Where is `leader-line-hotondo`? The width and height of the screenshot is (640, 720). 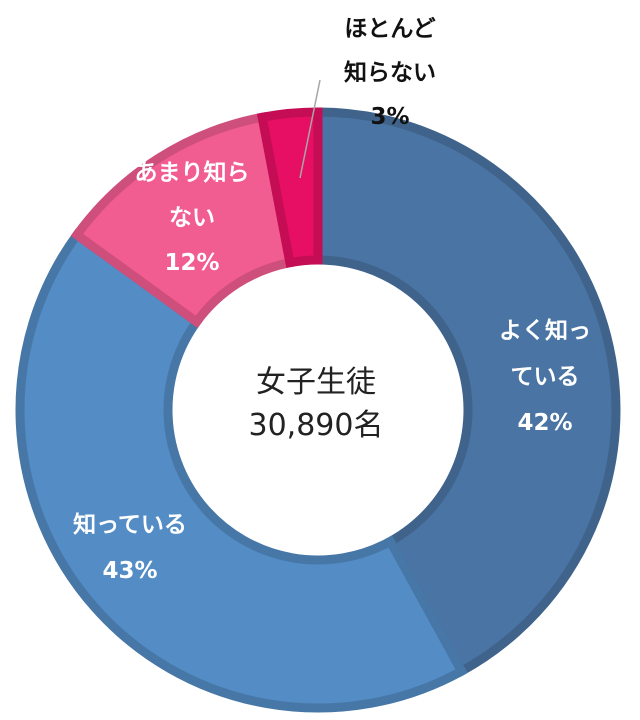
leader-line-hotondo is located at coordinates (310, 129).